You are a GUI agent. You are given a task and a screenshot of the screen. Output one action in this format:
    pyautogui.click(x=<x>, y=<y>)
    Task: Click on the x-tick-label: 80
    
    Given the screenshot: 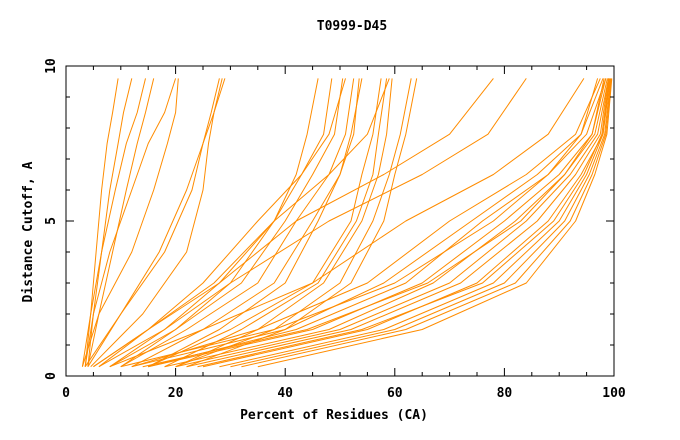 What is the action you would take?
    pyautogui.click(x=505, y=393)
    